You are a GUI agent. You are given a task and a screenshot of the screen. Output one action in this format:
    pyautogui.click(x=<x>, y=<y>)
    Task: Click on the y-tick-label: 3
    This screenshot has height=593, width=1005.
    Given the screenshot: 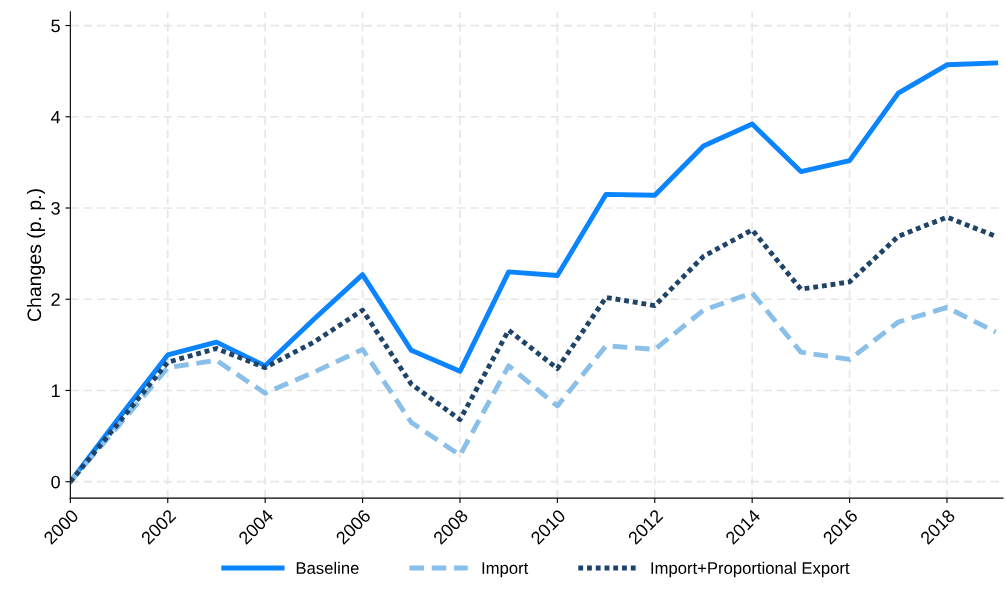 What is the action you would take?
    pyautogui.click(x=55, y=208)
    